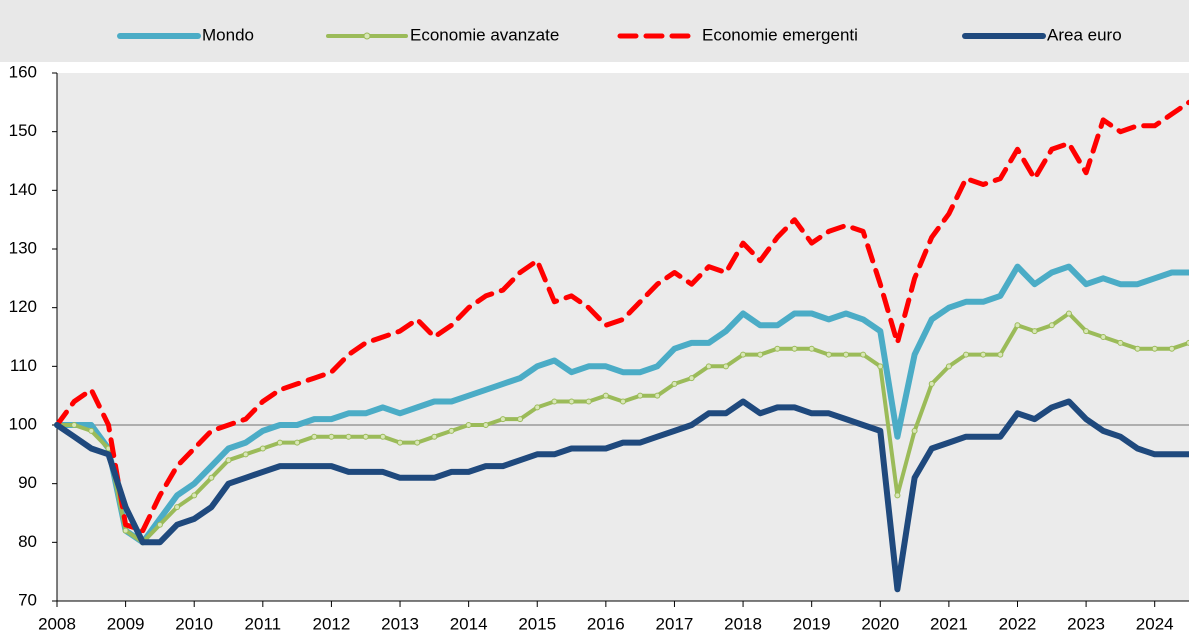 The height and width of the screenshot is (642, 1189). Describe the element at coordinates (332, 623) in the screenshot. I see `x-tick-label: 2012` at that location.